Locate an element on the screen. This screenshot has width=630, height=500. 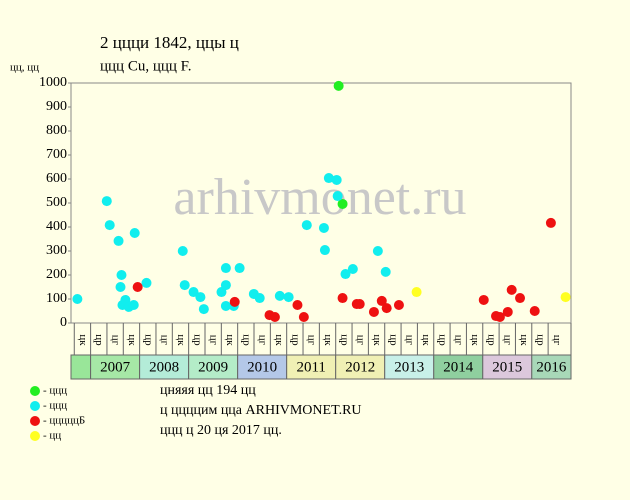
note: цняяя цц 194 цц is located at coordinates (208, 390).